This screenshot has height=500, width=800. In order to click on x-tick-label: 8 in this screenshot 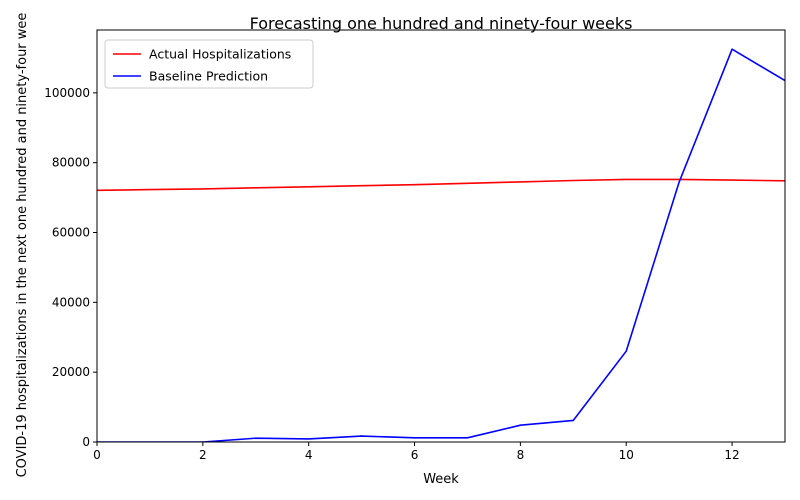, I will do `click(521, 455)`.